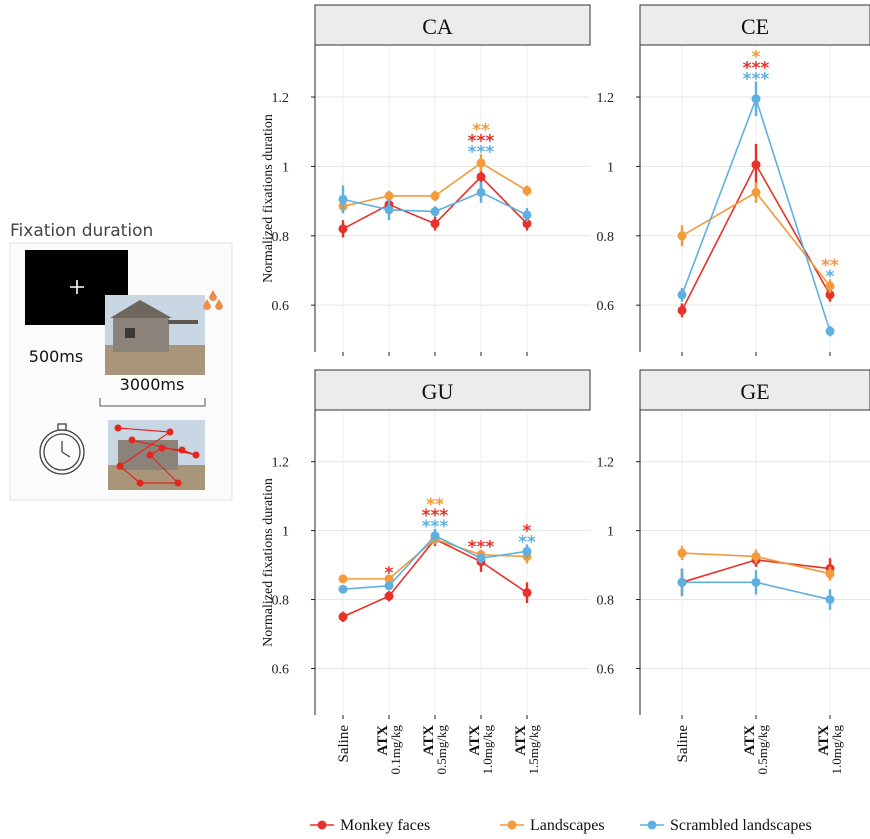  What do you see at coordinates (438, 391) in the screenshot?
I see `panel-title: GU` at bounding box center [438, 391].